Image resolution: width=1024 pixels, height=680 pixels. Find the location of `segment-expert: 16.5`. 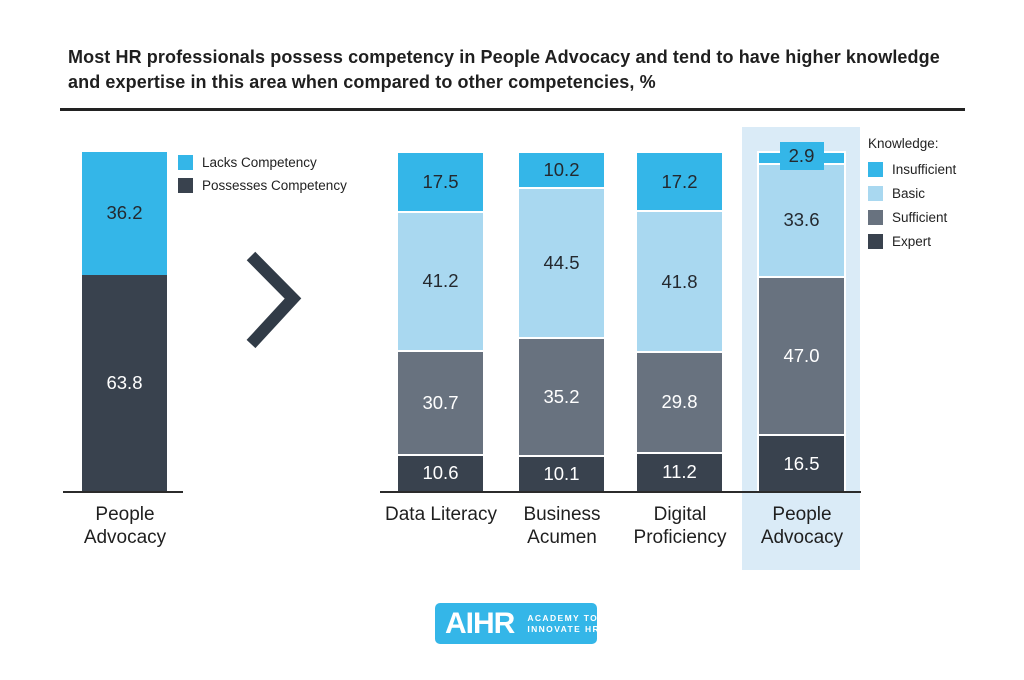

segment-expert: 16.5 is located at coordinates (801, 462).